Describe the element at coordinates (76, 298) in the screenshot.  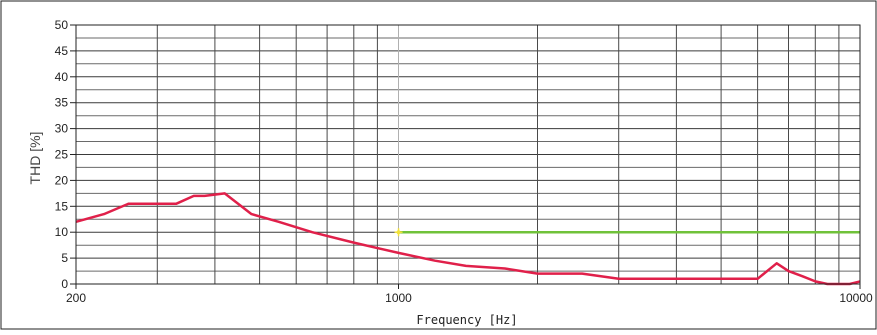
I see `x-tick-label: 200` at that location.